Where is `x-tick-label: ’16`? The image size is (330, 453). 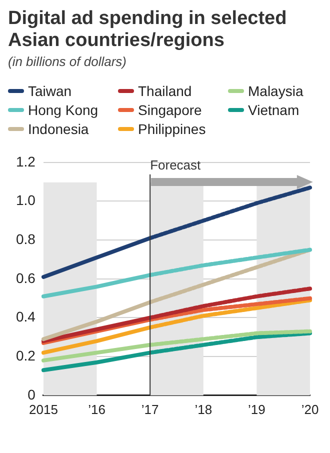
x-tick-label: ’16 is located at coordinates (97, 409).